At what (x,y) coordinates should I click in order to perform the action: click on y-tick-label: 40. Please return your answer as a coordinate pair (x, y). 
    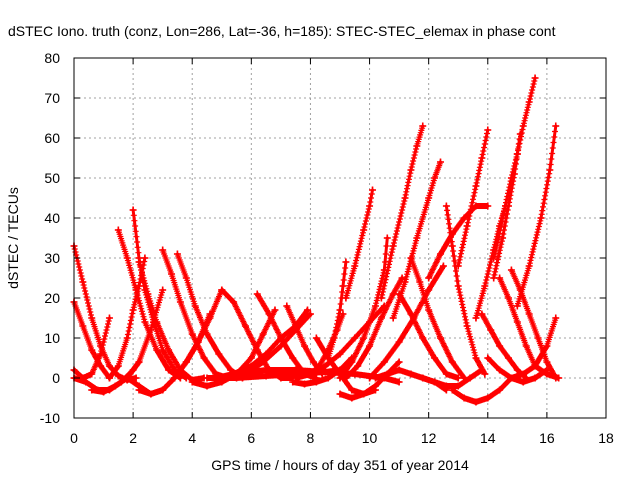
    Looking at the image, I should click on (52, 218).